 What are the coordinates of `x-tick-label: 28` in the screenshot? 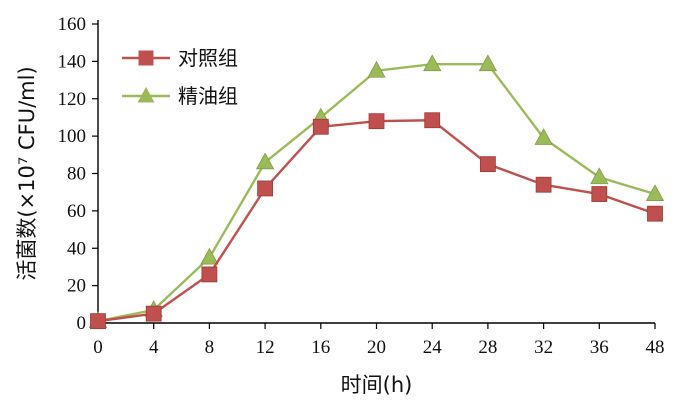 It's located at (487, 347).